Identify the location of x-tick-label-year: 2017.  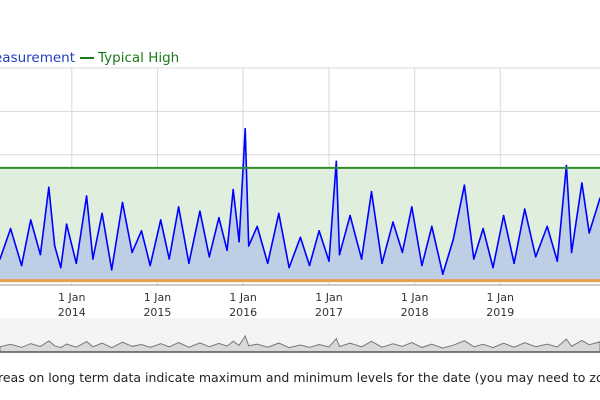
(329, 312).